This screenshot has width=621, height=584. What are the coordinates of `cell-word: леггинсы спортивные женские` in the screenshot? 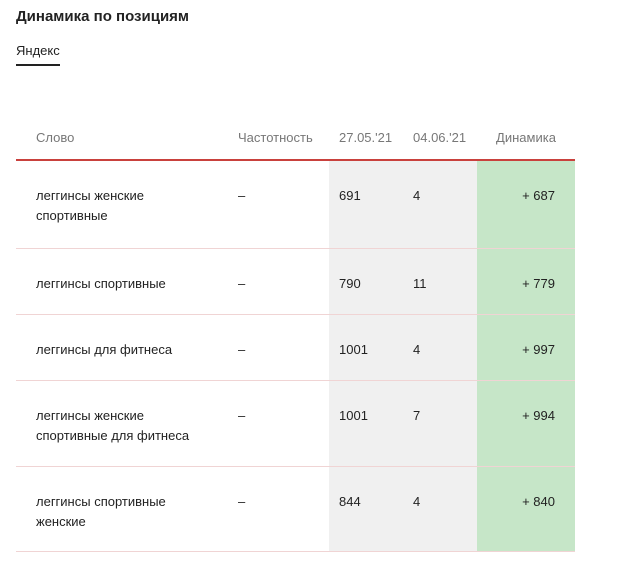 It's located at (122, 509).